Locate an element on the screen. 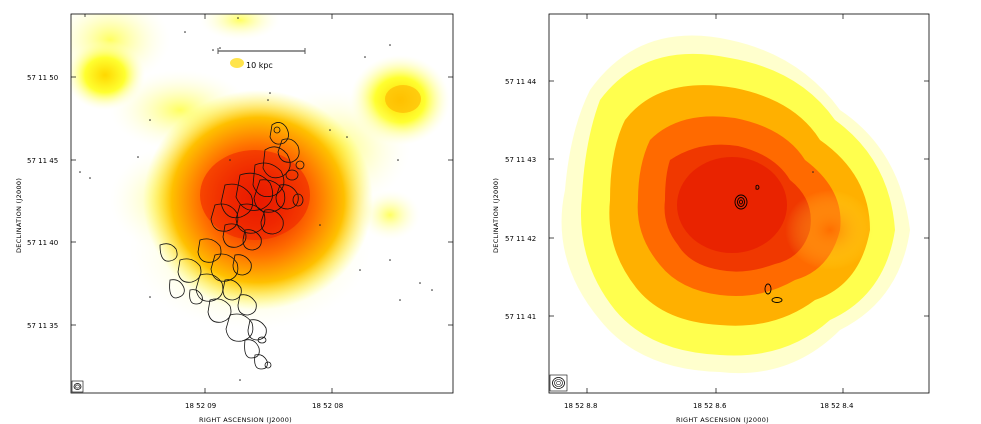  scale-bar-label: 10 kpc is located at coordinates (259, 65).